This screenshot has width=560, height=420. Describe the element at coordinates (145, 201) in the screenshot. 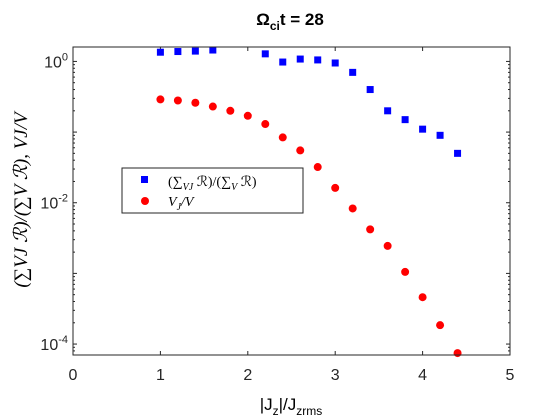

I see `legend-marker-circle` at that location.